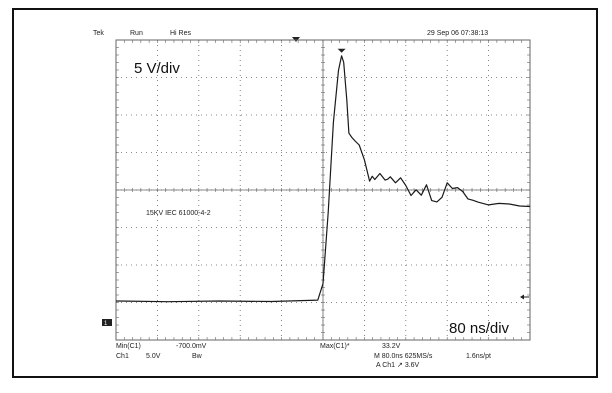  Describe the element at coordinates (398, 365) in the screenshot. I see `trigger-readout: A Ch1 ↗ 3.6V` at that location.